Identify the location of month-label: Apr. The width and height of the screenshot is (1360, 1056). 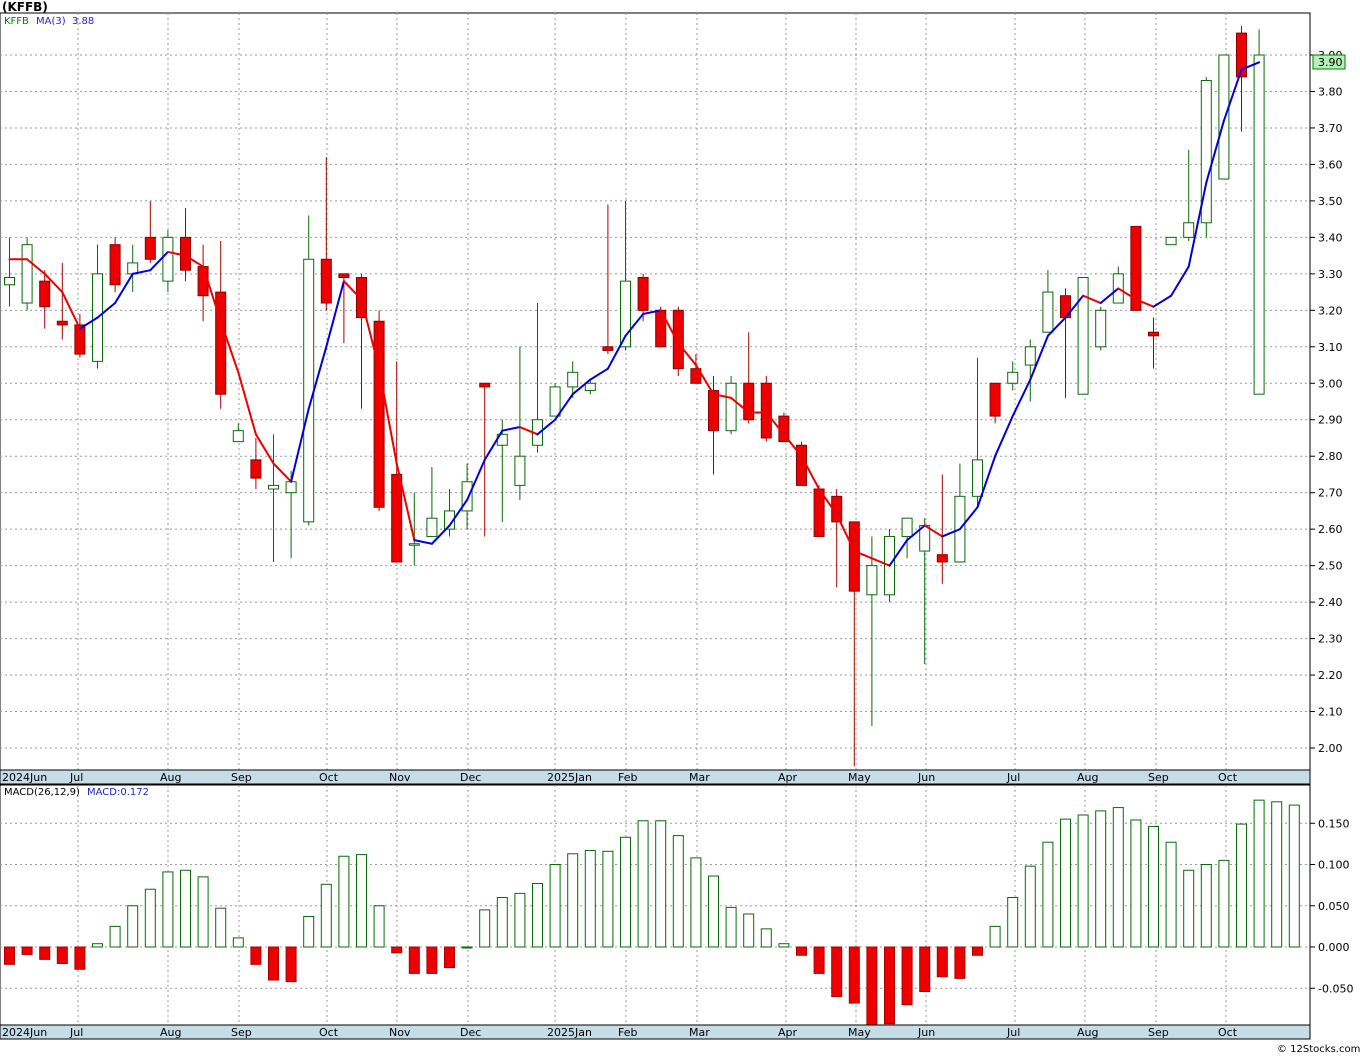
(788, 777).